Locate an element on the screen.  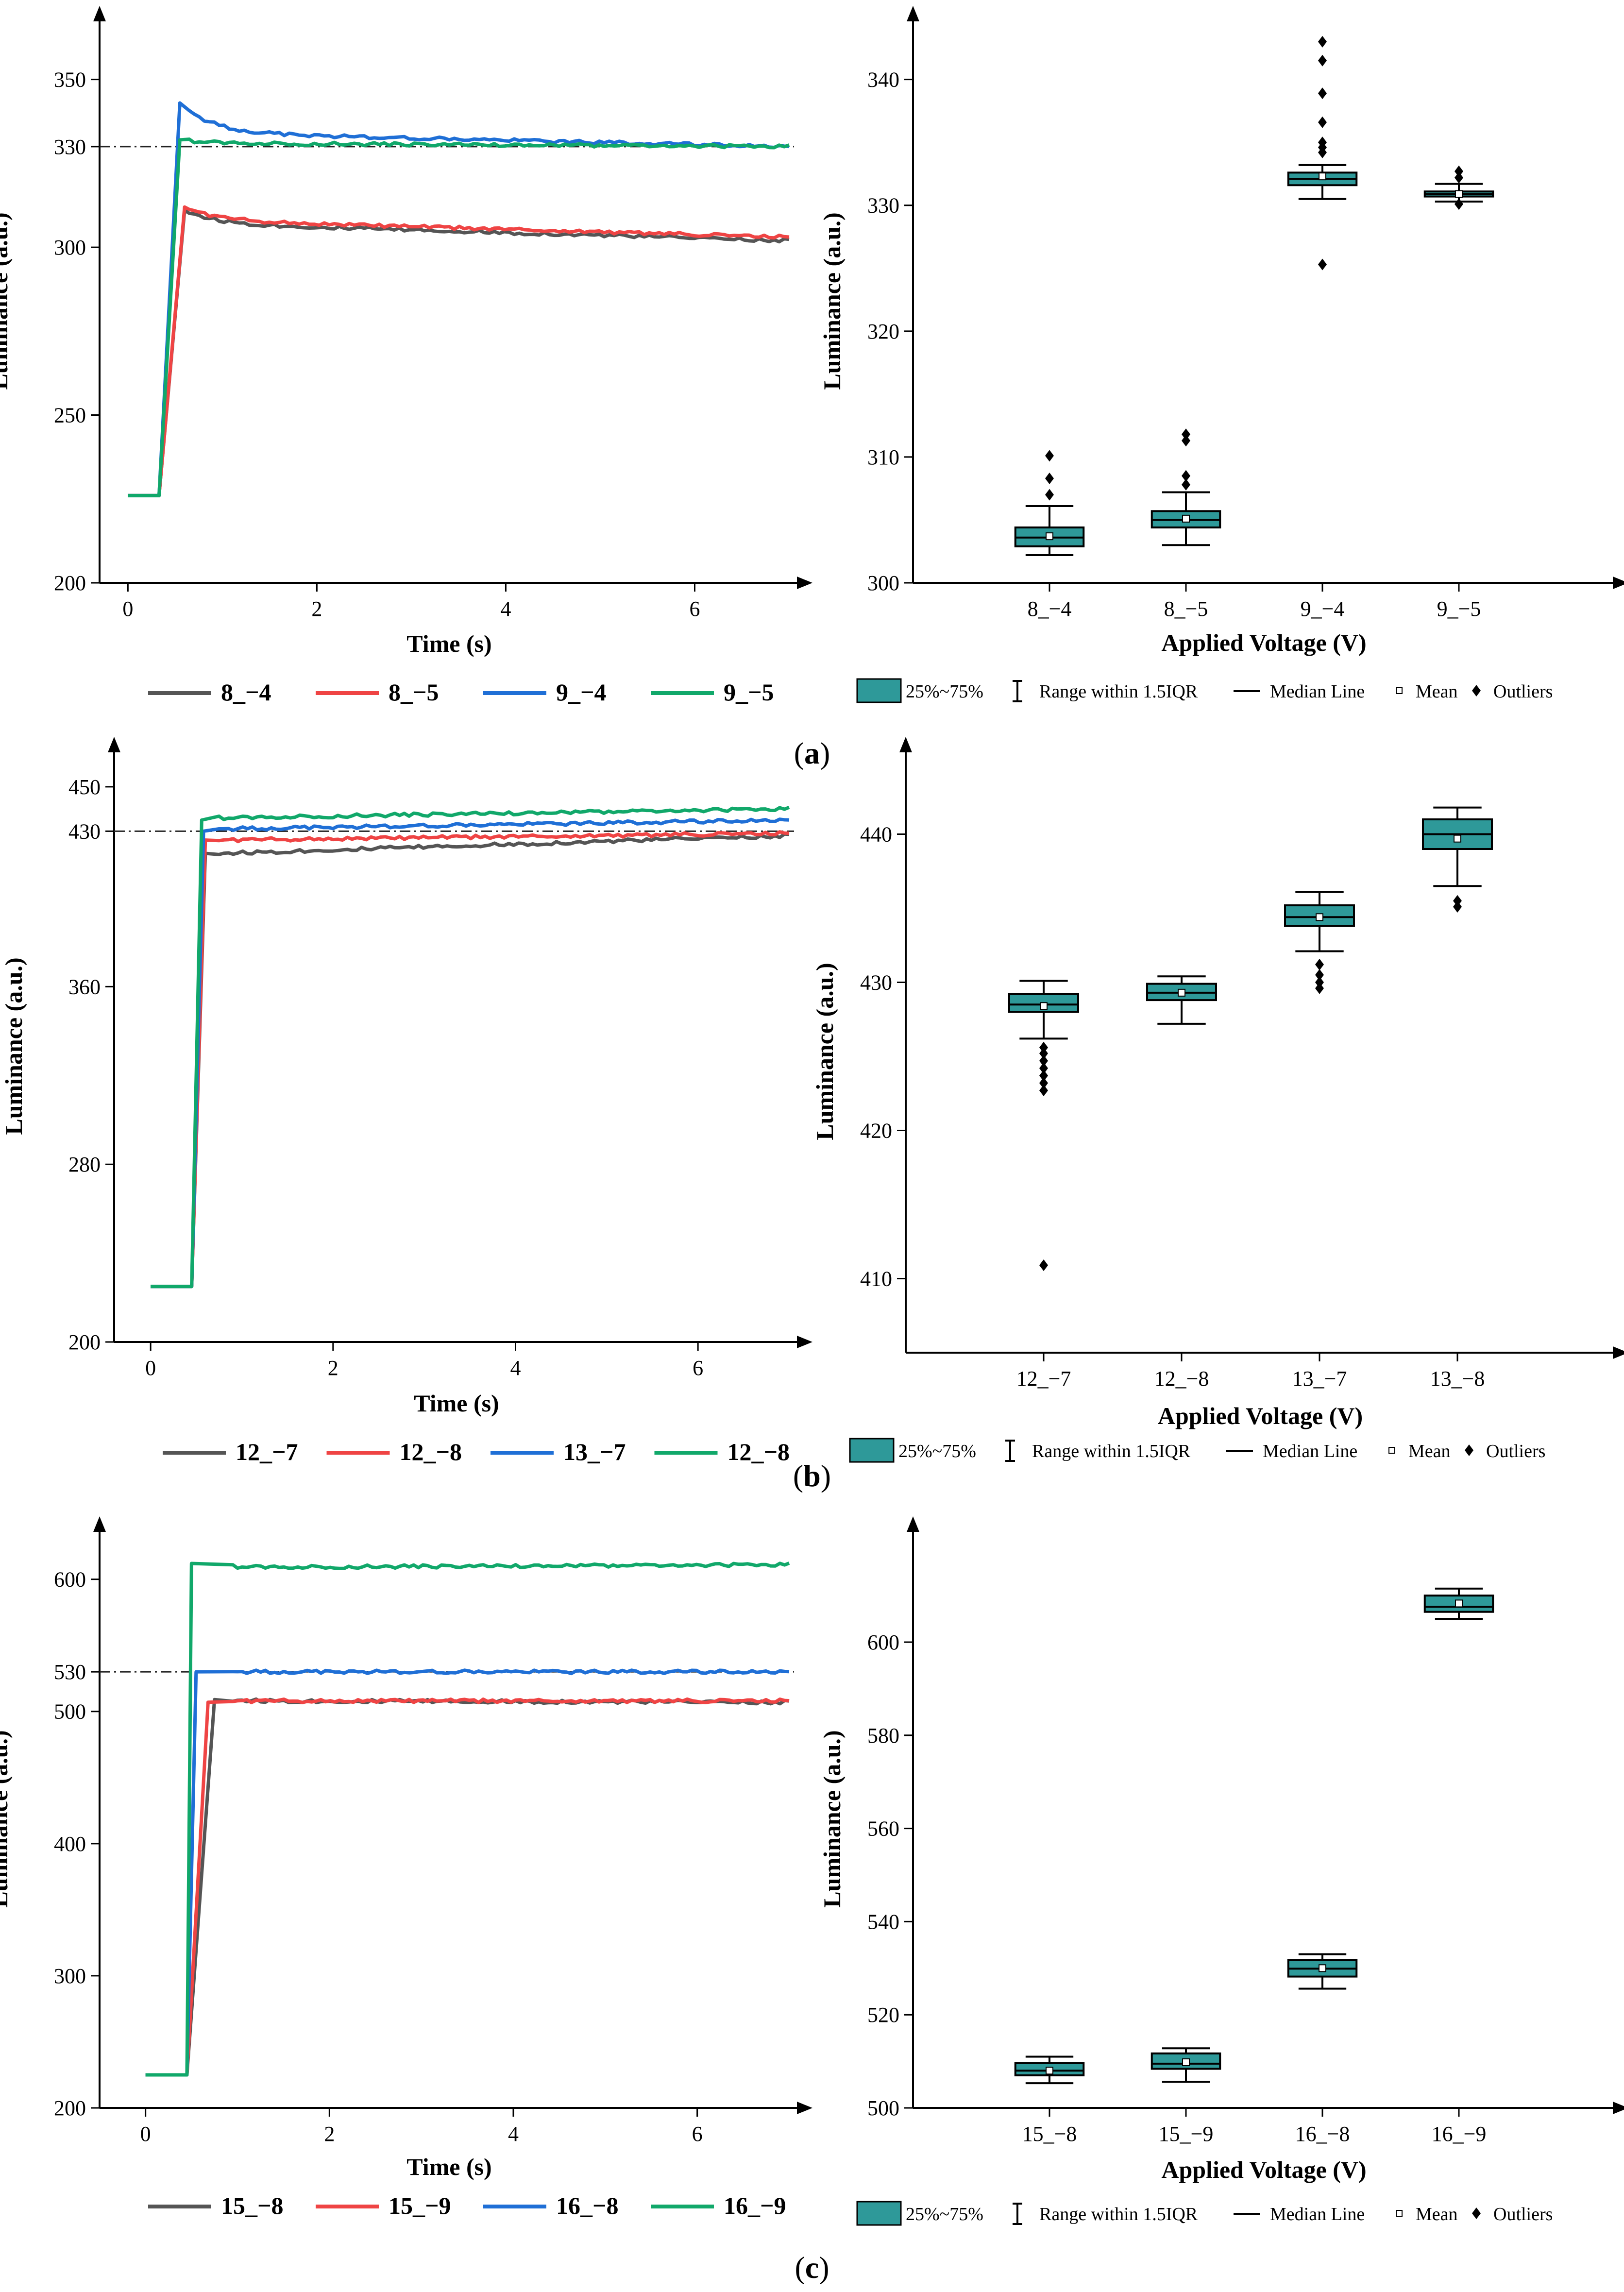
b-line-legend-label-3: 12_−8 is located at coordinates (758, 1451).